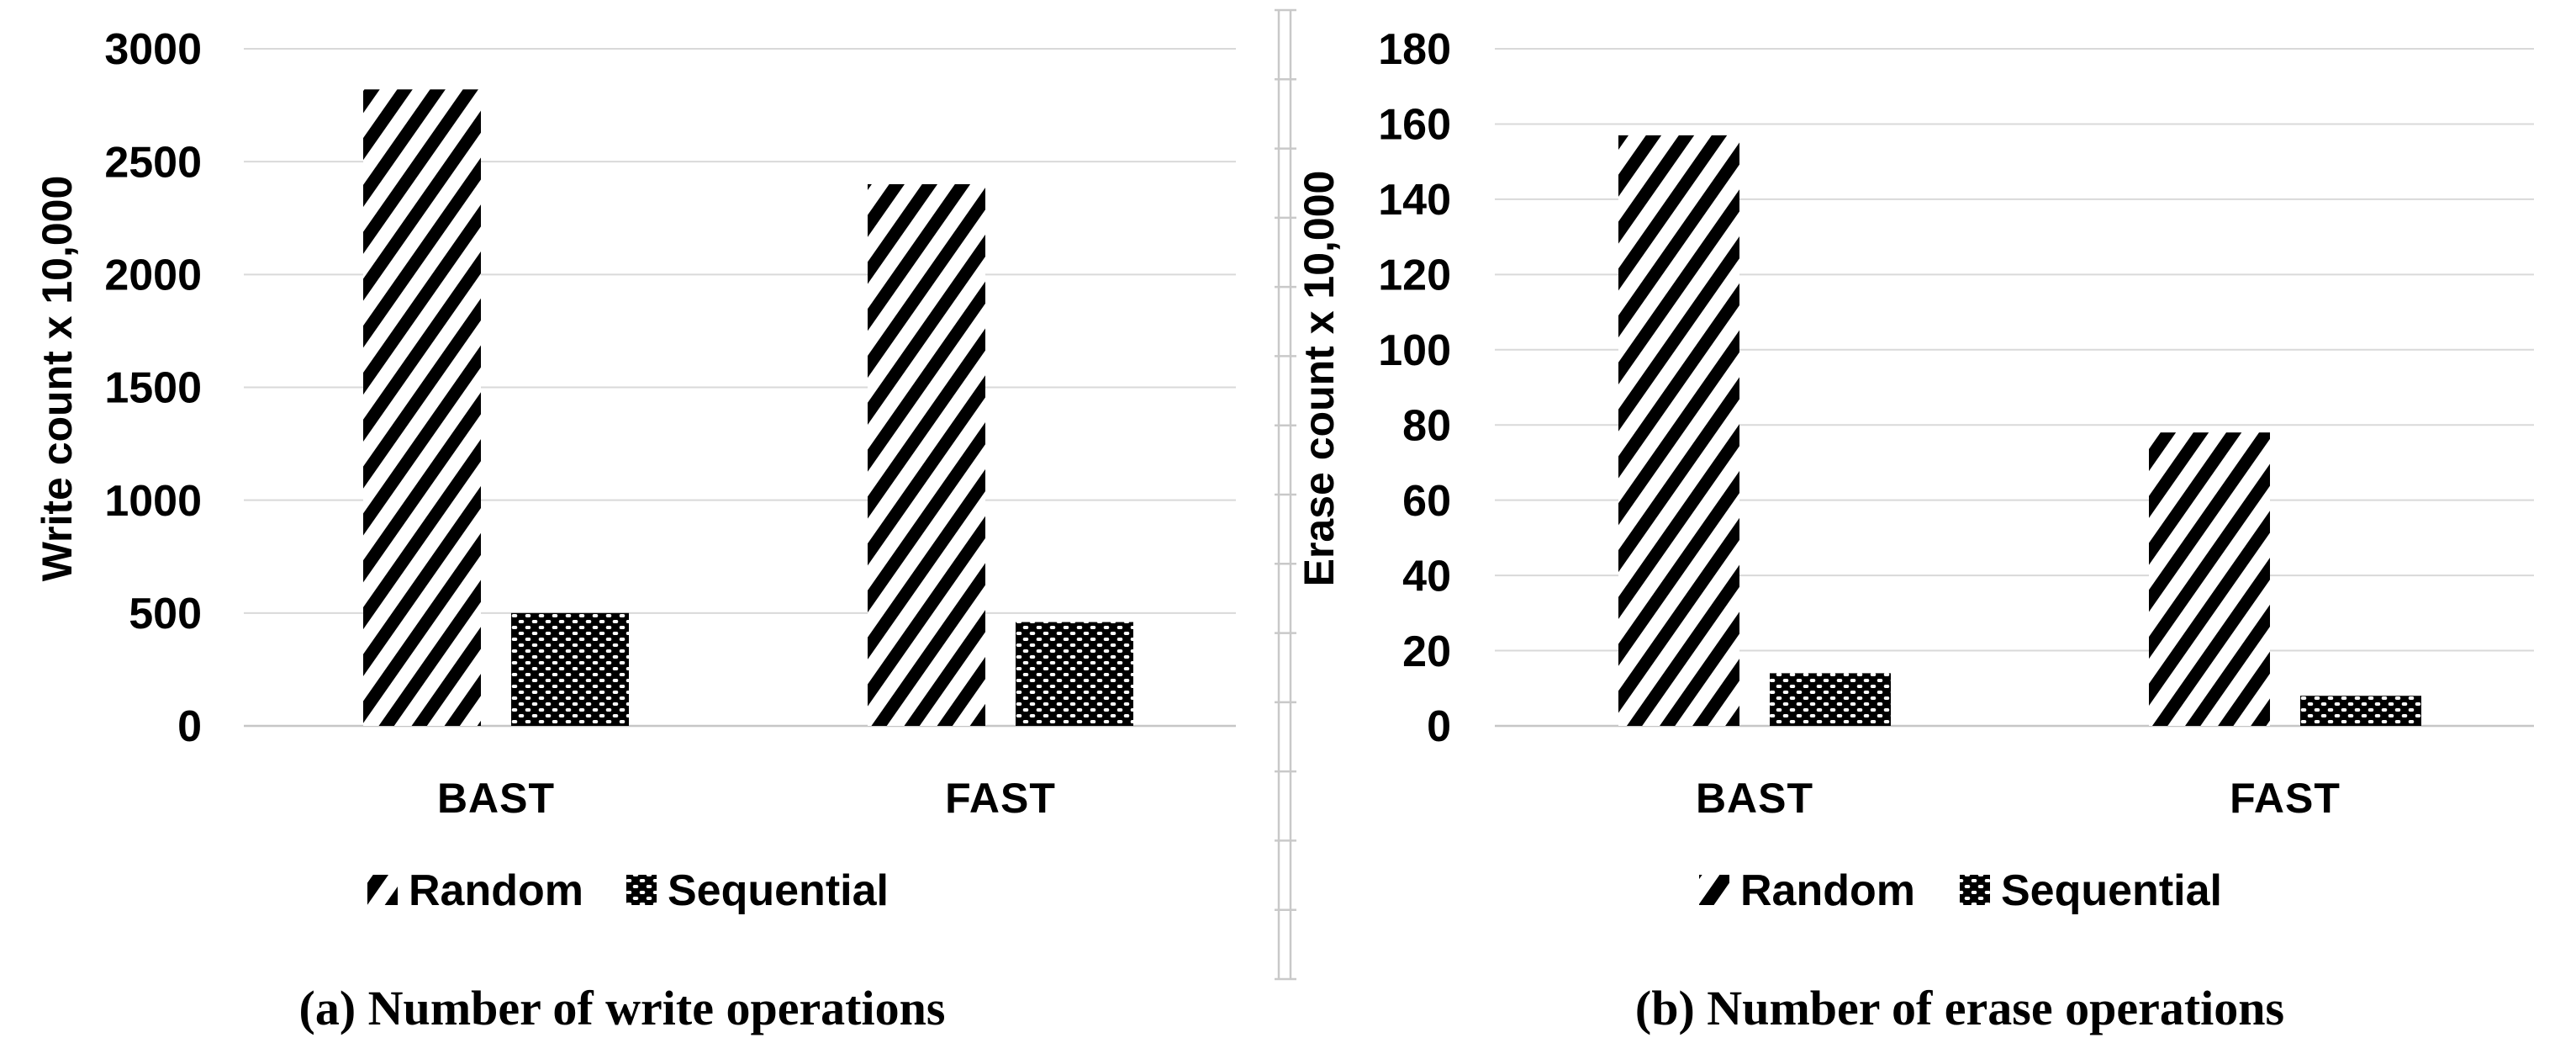 The height and width of the screenshot is (1043, 2576). Describe the element at coordinates (1319, 379) in the screenshot. I see `y-axis-title: Erase count x 10,000` at that location.